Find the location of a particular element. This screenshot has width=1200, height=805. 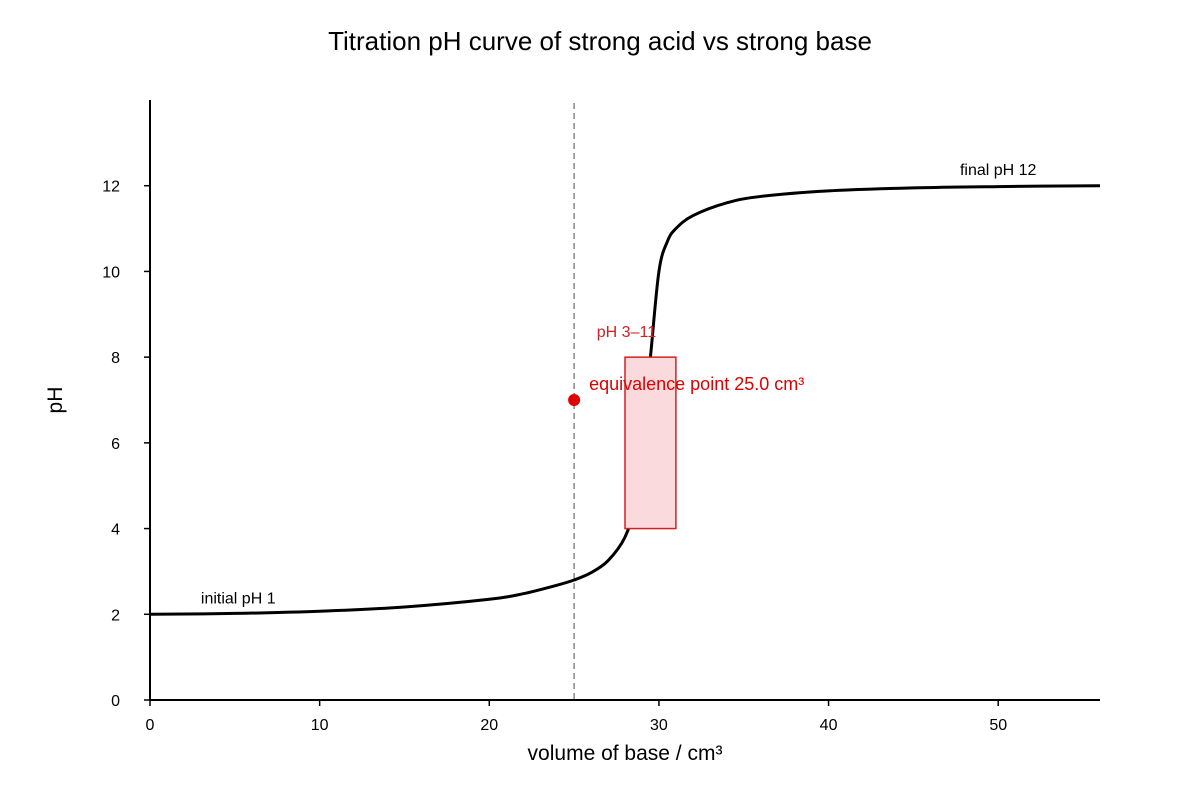

x-tick-label: 0 is located at coordinates (150, 725).